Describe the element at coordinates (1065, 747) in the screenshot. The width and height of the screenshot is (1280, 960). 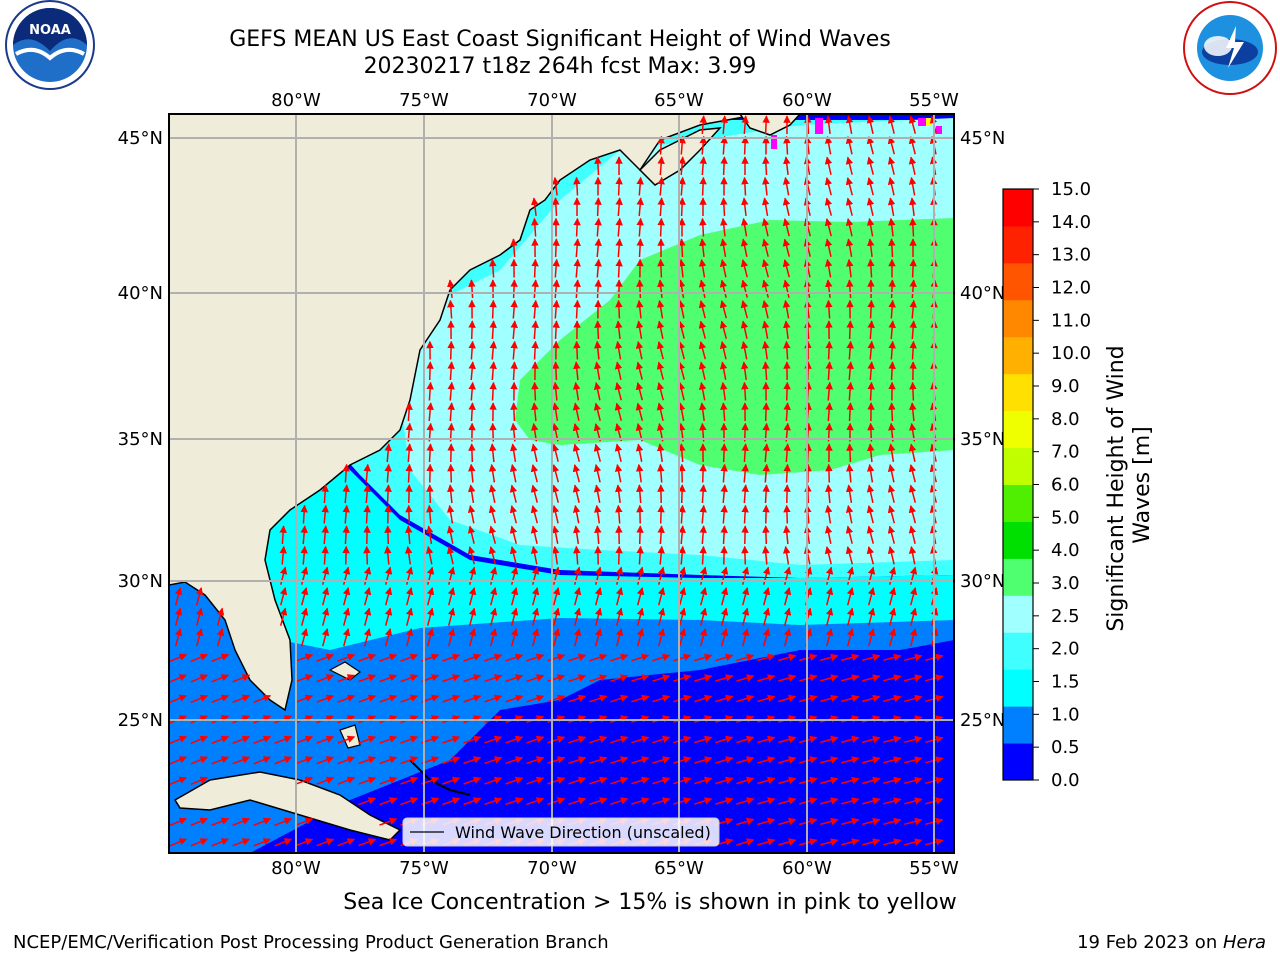
I see `colorbar-tick-label: 0.5` at that location.